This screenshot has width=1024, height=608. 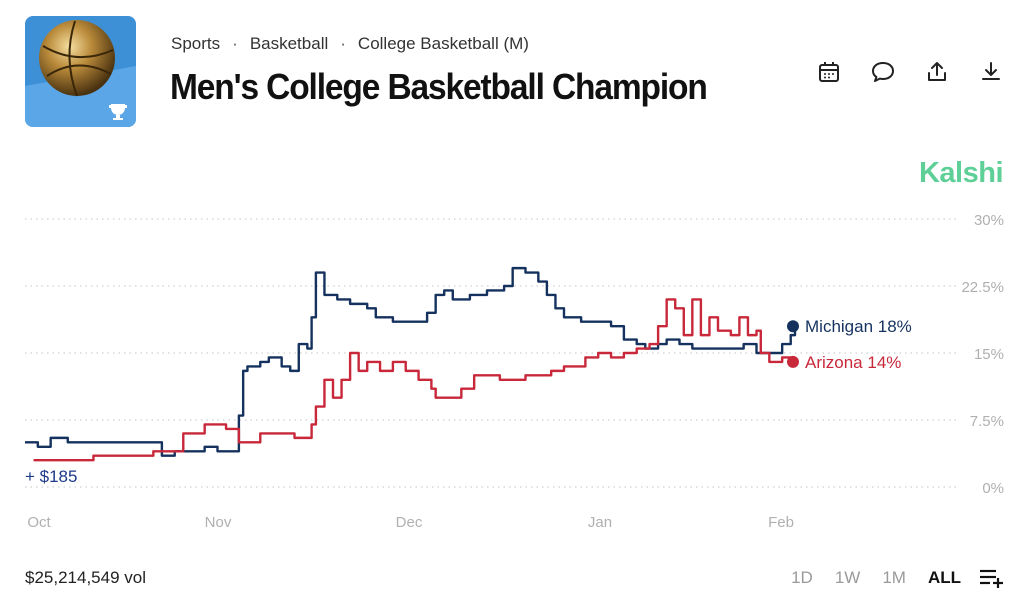 I want to click on range-1w: 1W, so click(x=847, y=577).